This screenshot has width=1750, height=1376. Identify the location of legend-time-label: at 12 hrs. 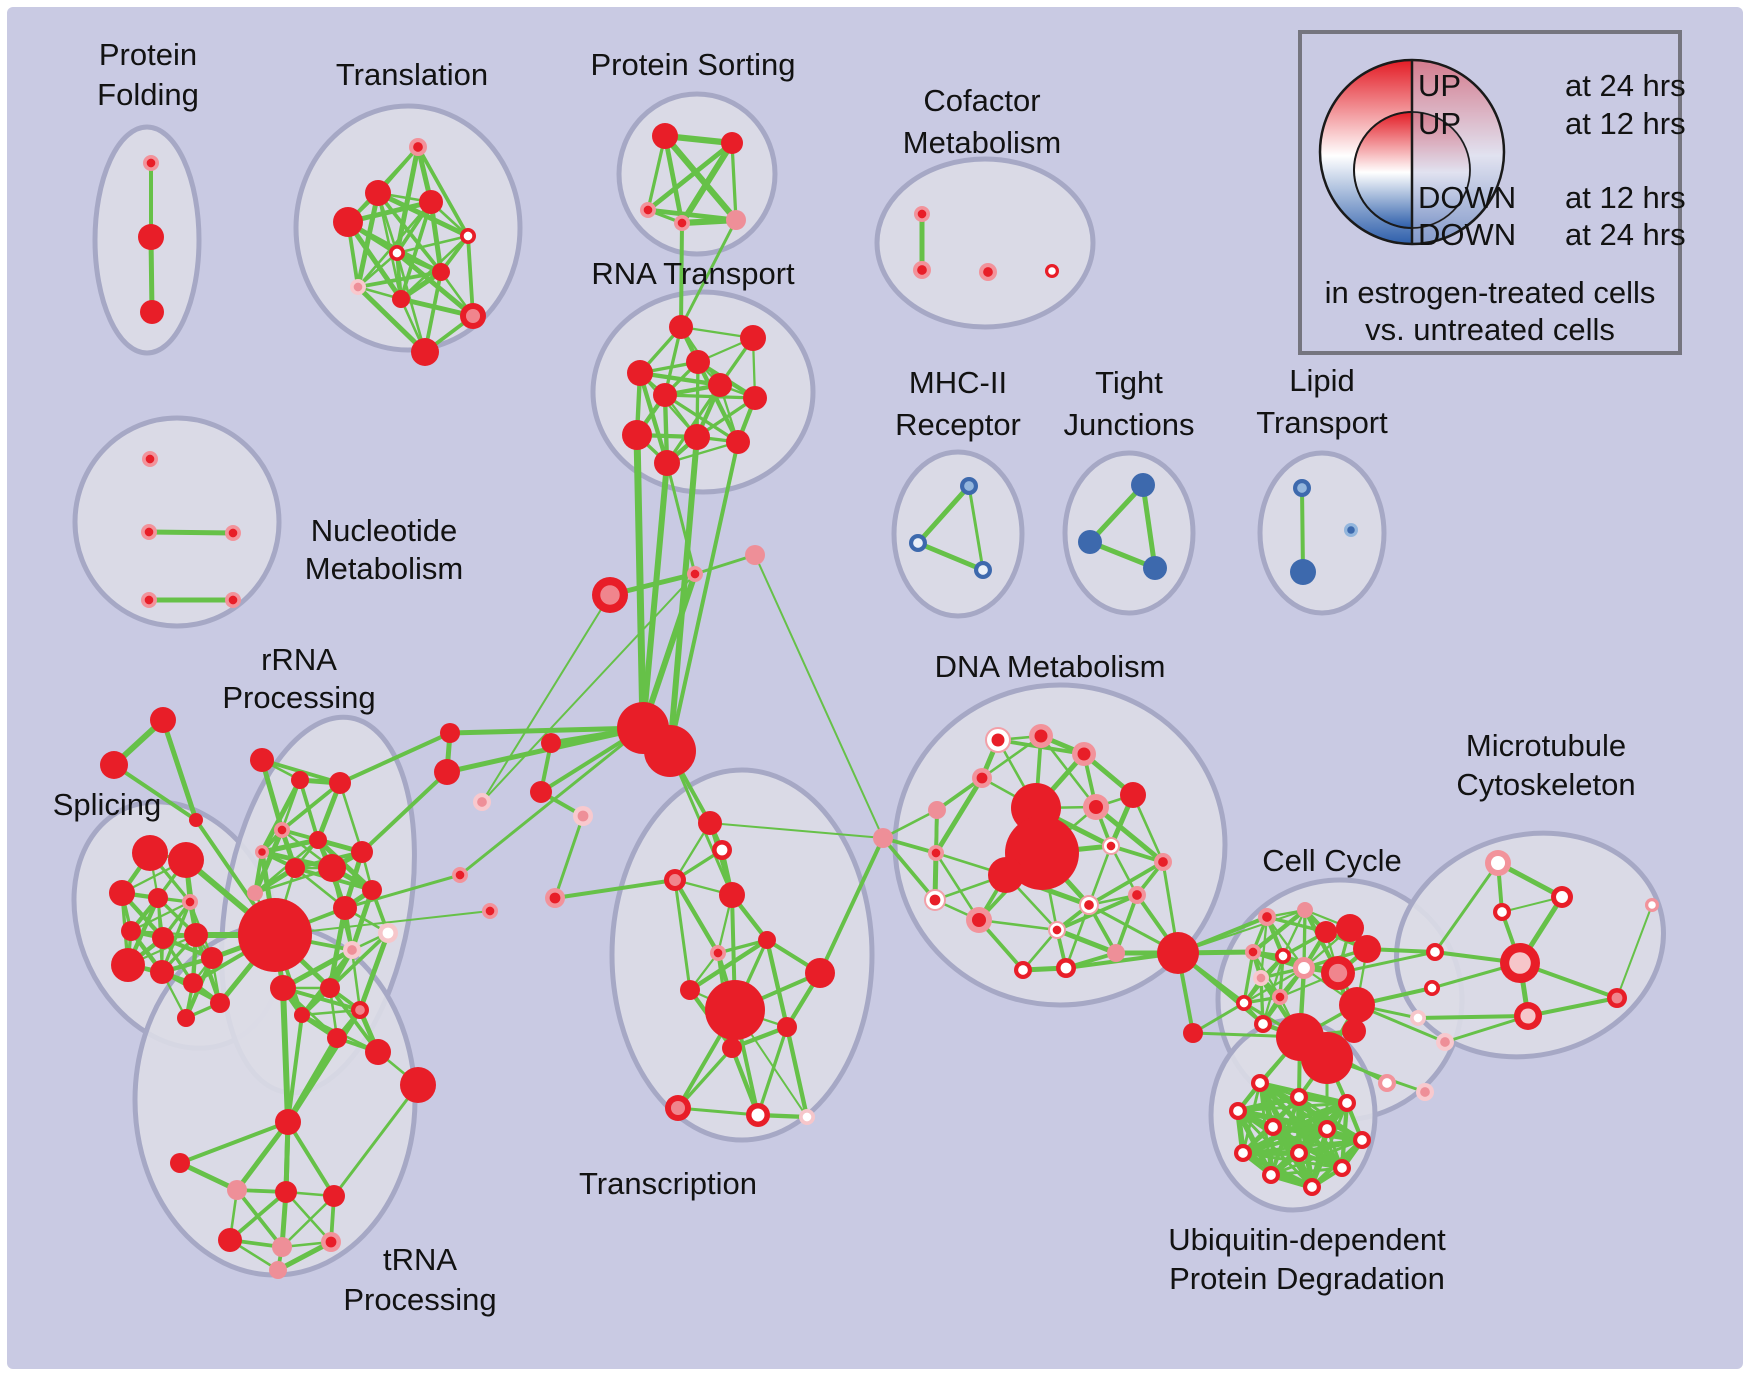
(1625, 123).